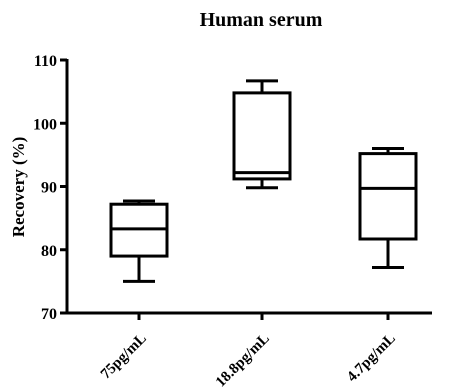 This screenshot has height=391, width=451. Describe the element at coordinates (45, 124) in the screenshot. I see `y-tick-label: 100` at that location.